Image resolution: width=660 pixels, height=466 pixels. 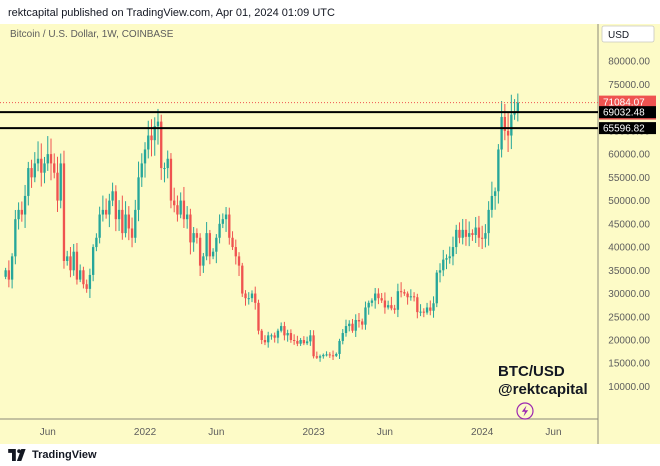 I want to click on chart-title: Bitcoin / U.S. Dollar, 1W, COINBASE, so click(x=92, y=34).